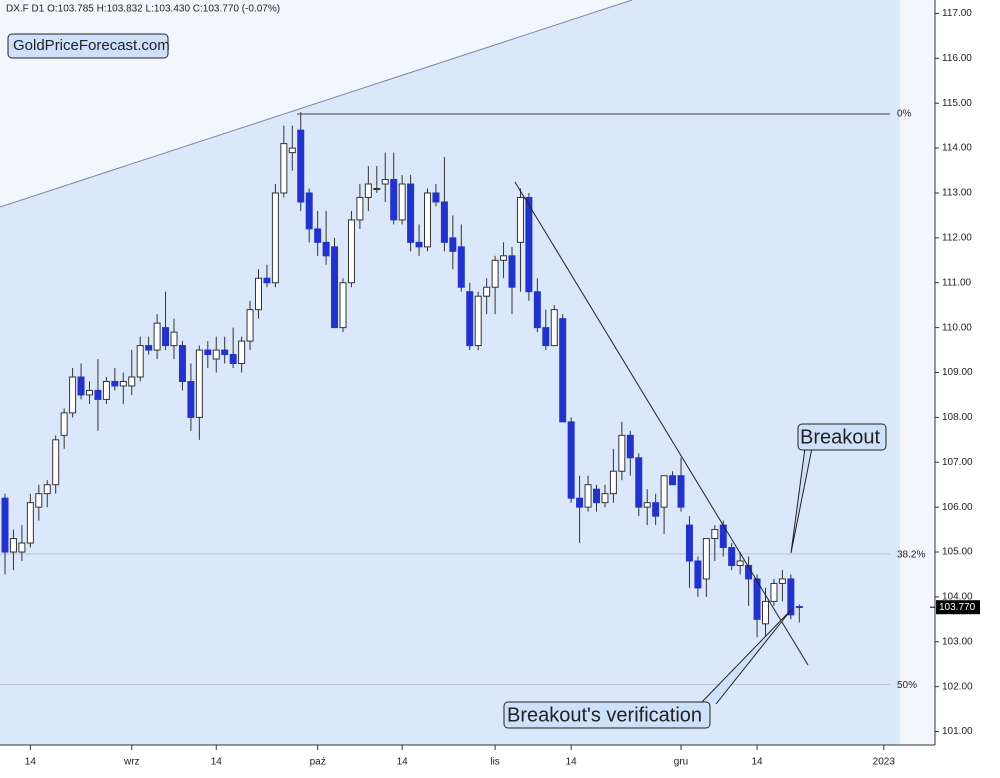 This screenshot has height=778, width=1000. I want to click on y-tick-label: 106.00, so click(957, 507).